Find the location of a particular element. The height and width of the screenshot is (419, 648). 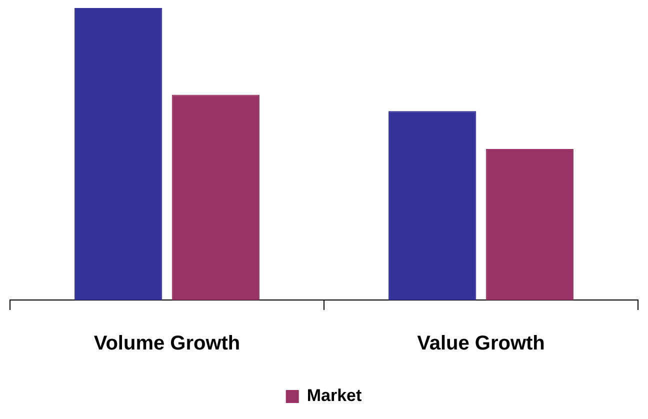

x-tick-label: Volume Growth is located at coordinates (167, 343).